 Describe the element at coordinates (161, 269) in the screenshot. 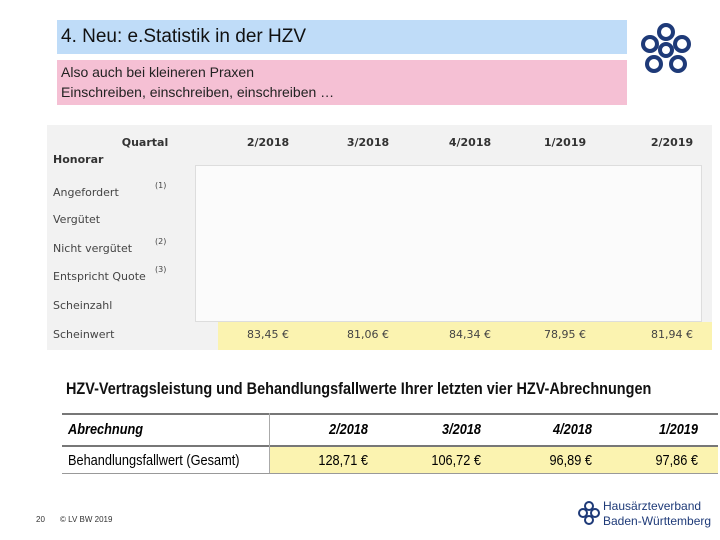

I see `footnote-ref: (3)` at that location.